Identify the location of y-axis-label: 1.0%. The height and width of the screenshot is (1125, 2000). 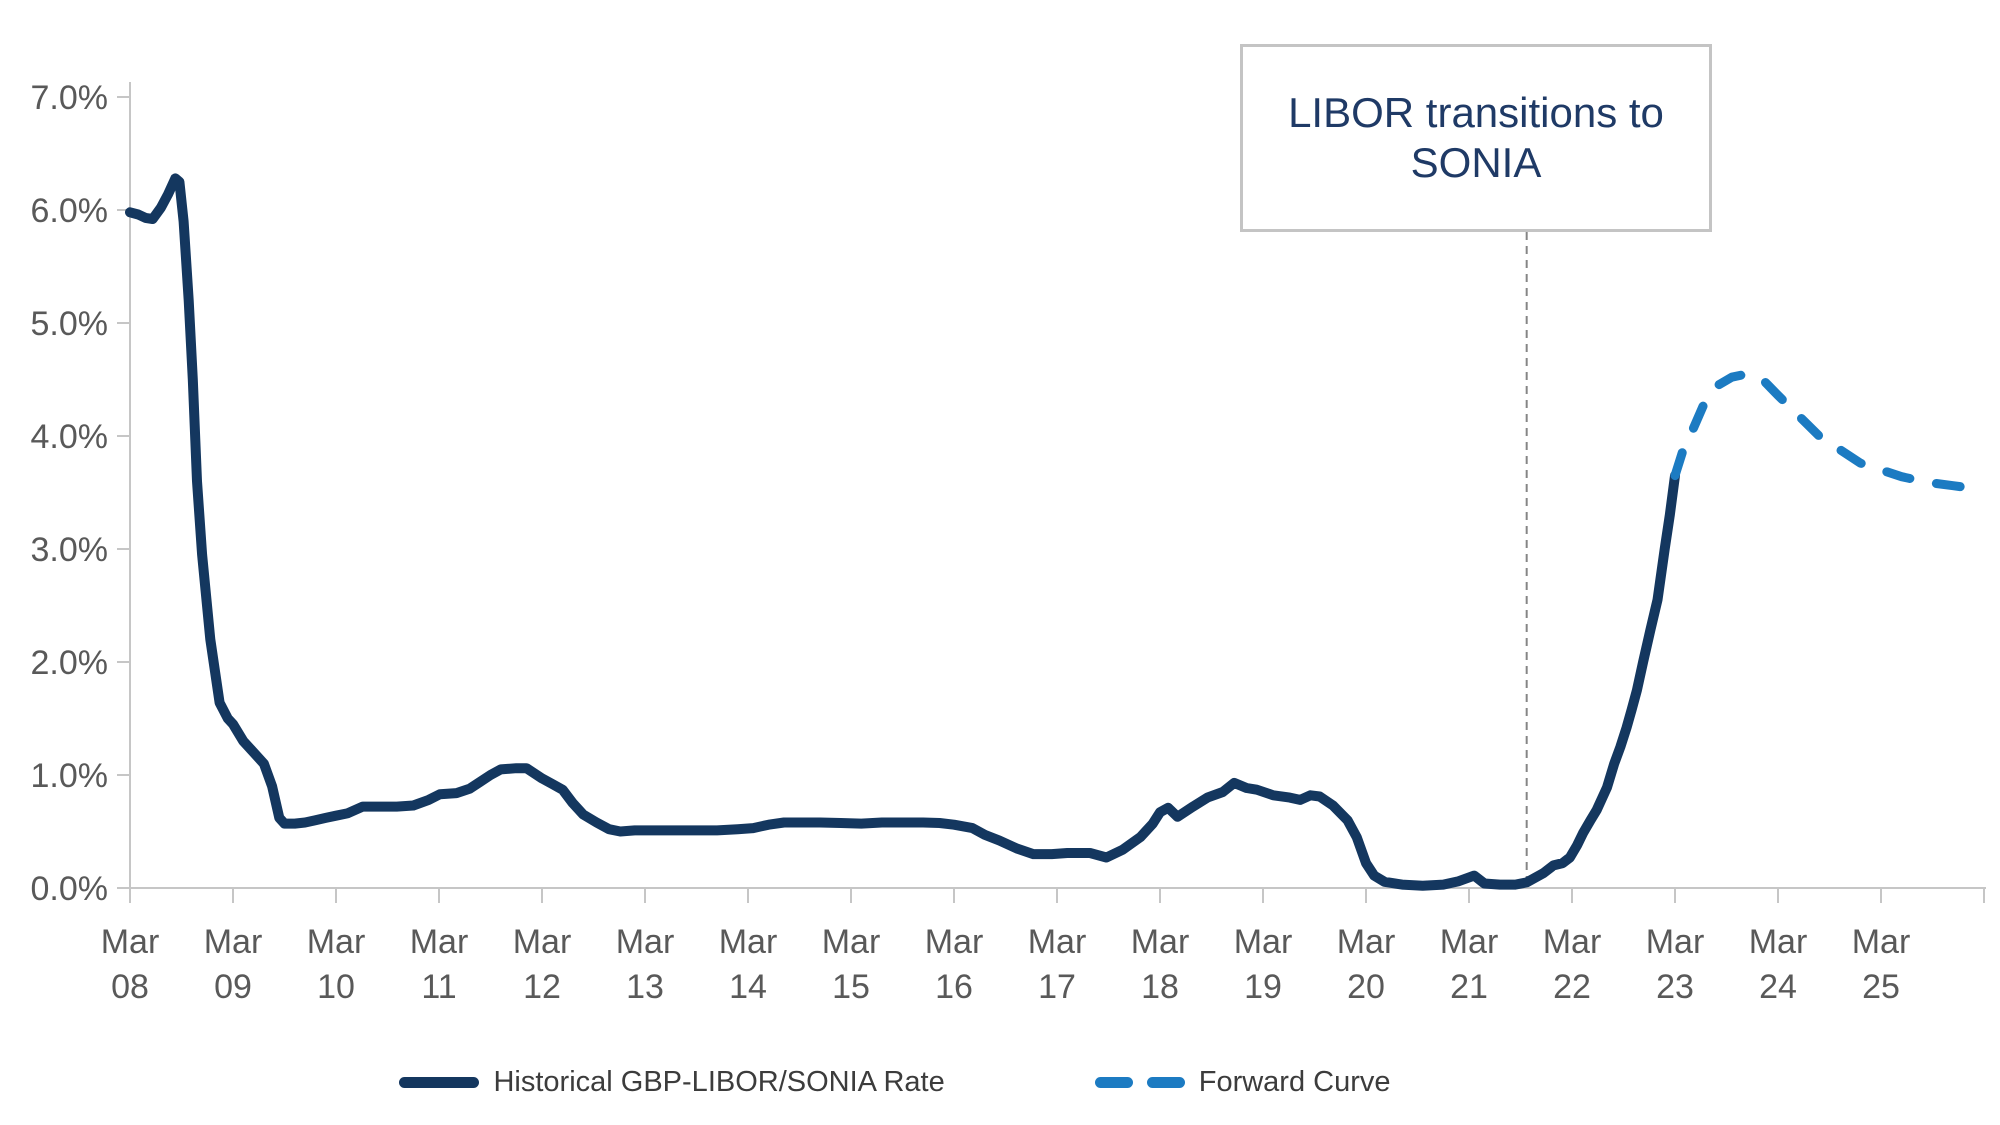
(70, 776).